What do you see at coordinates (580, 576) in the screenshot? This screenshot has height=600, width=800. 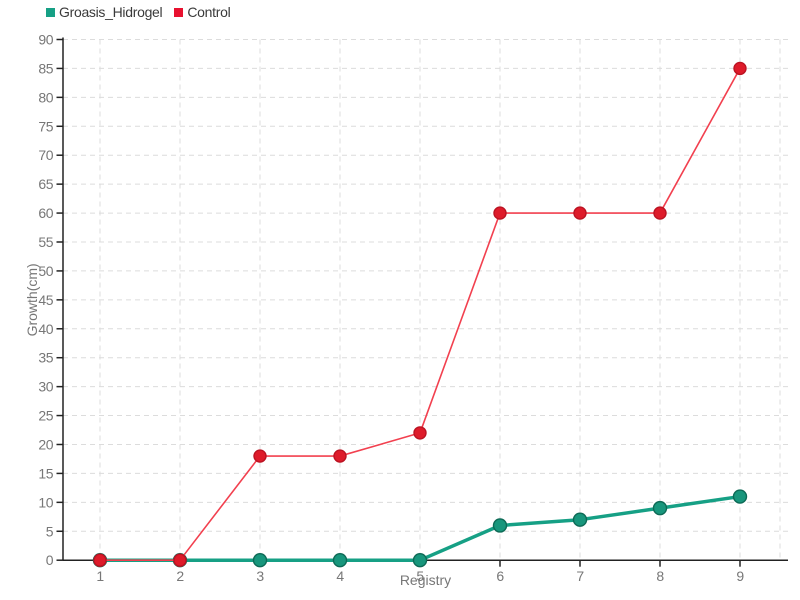 I see `x-tick-label: 7` at bounding box center [580, 576].